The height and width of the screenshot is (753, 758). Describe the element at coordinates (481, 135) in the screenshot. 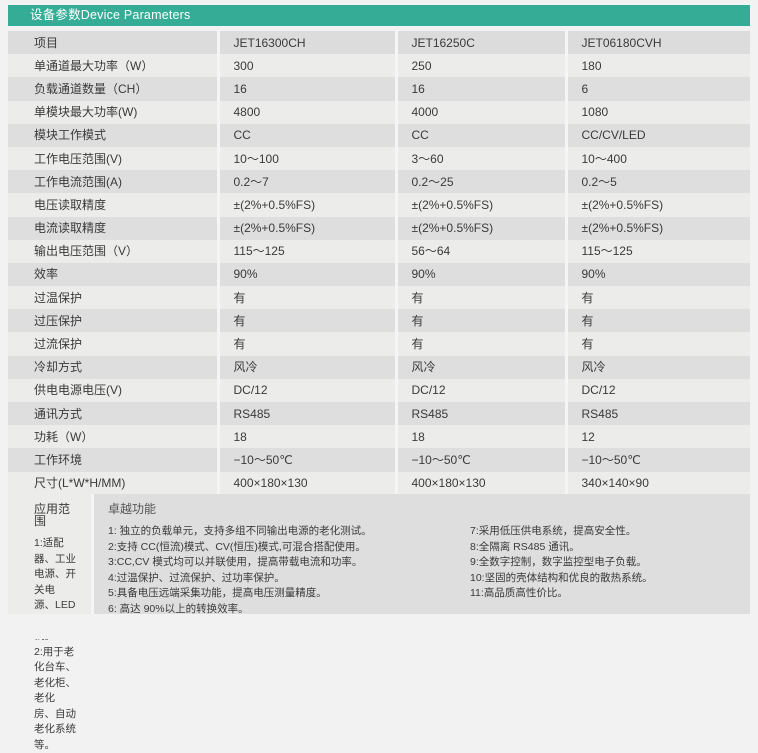

I see `row-value: CC` at that location.